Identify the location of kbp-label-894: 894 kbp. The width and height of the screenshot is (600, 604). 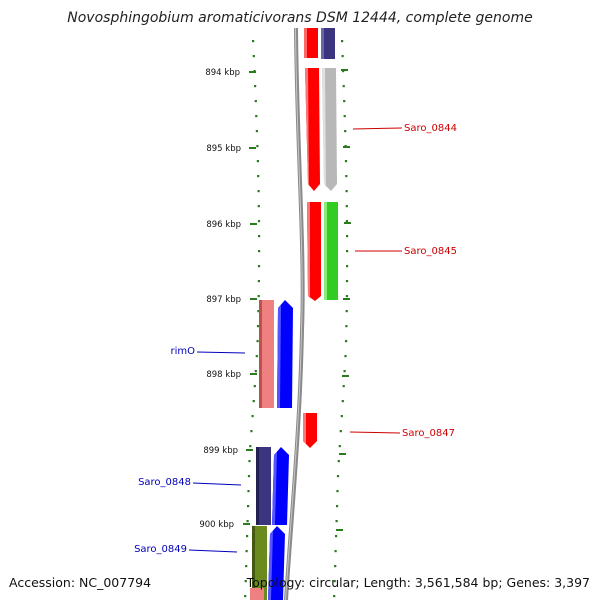
(222, 73).